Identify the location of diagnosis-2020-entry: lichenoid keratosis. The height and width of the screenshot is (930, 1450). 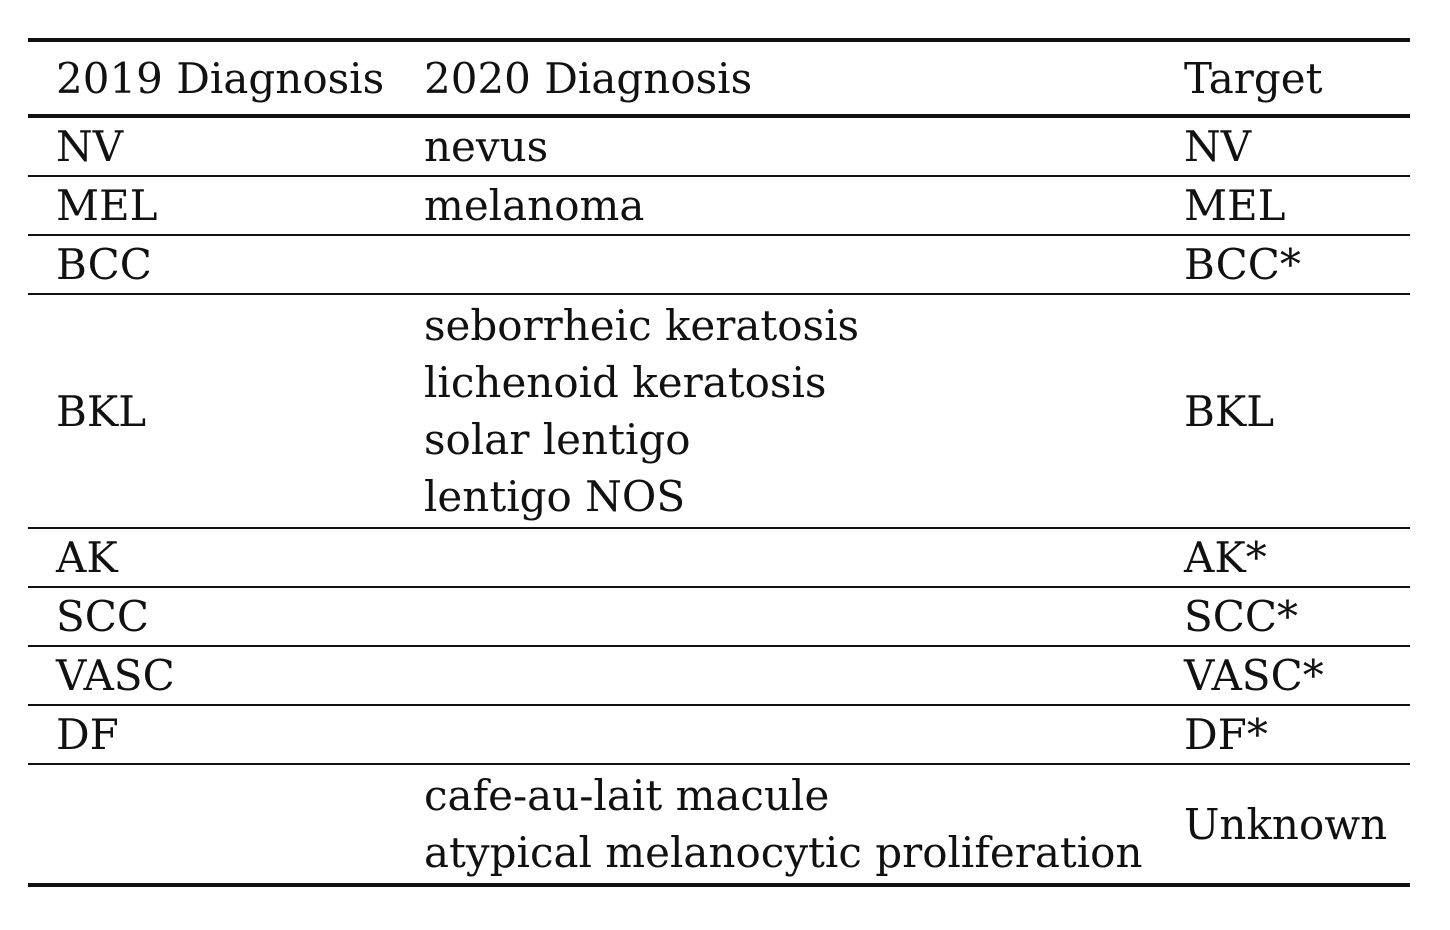
(625, 382).